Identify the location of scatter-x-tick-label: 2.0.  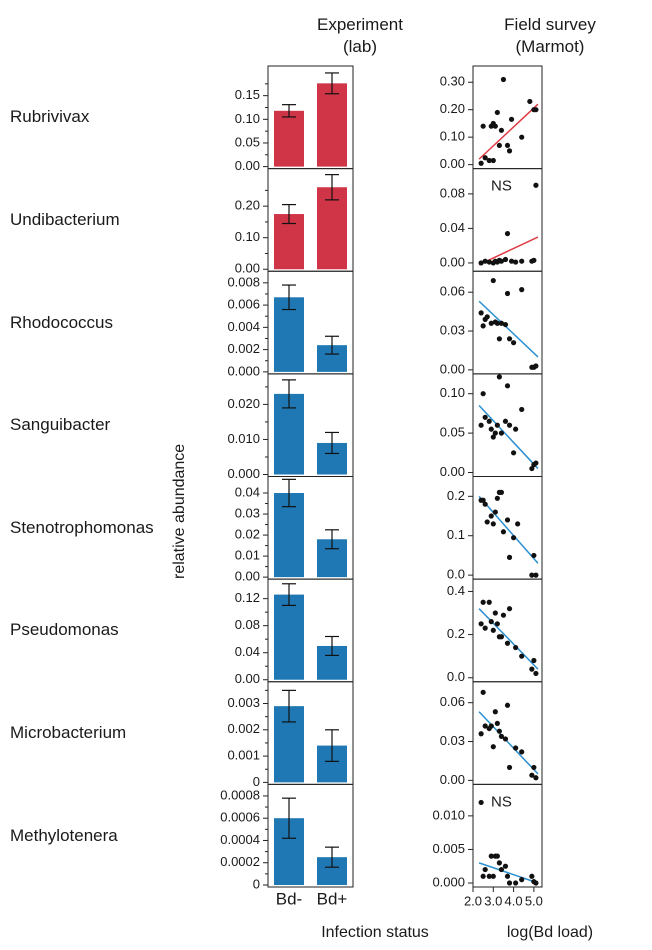
(473, 900).